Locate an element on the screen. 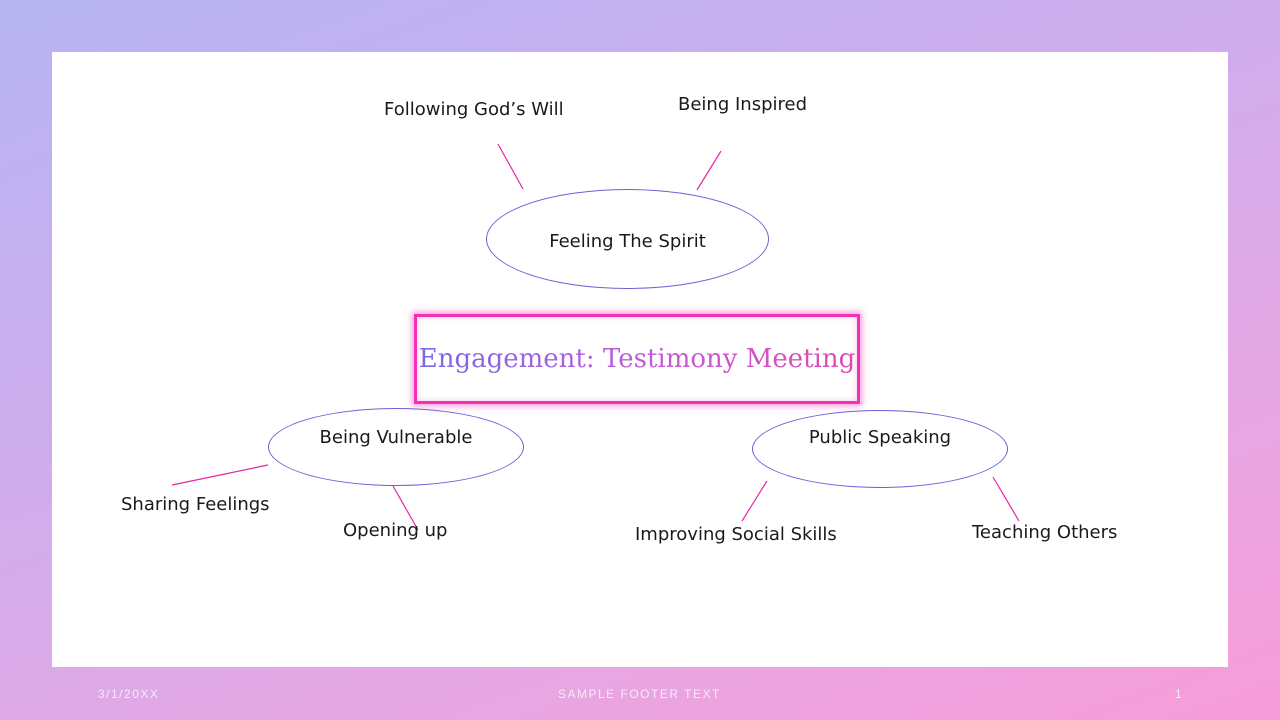 Image resolution: width=1280 pixels, height=720 pixels. node-feeling-the-spirit: Feeling The Spirit is located at coordinates (627, 239).